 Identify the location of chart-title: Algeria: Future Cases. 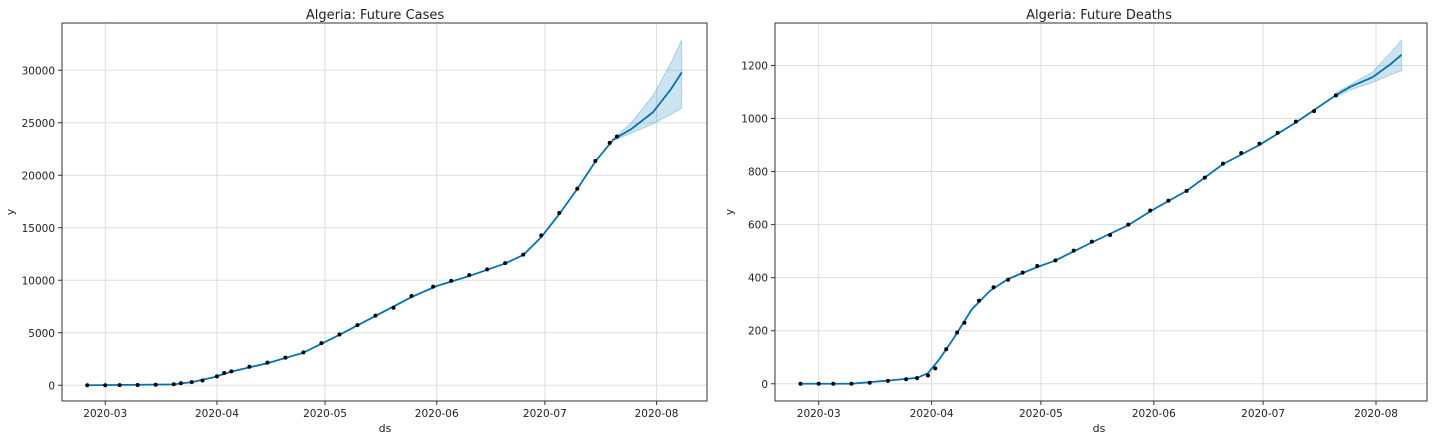
(375, 15).